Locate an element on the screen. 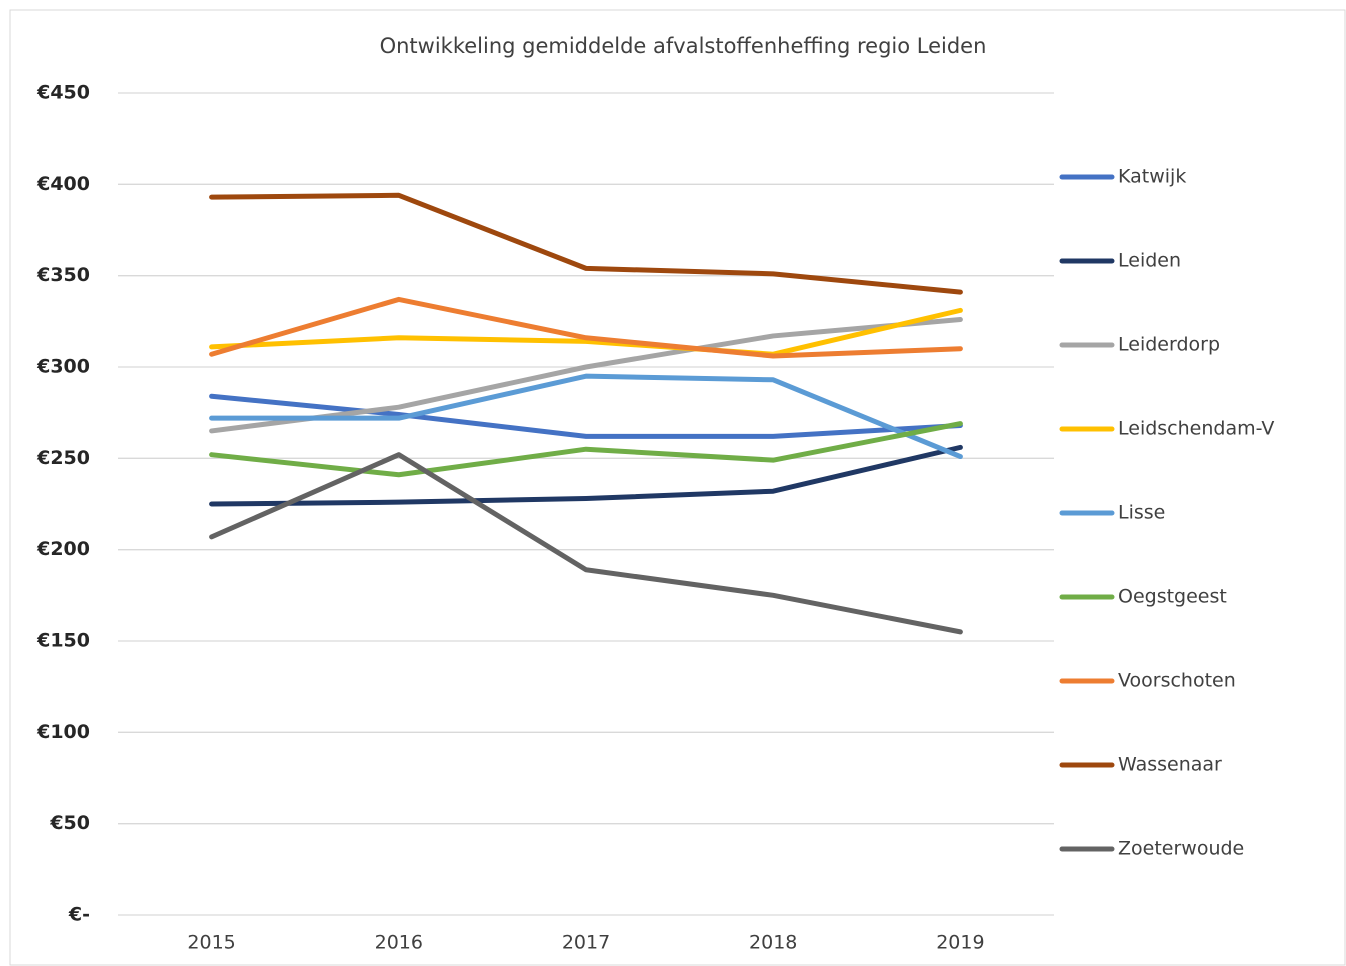 This screenshot has width=1346, height=966. y-tick-label: €200 is located at coordinates (63, 549).